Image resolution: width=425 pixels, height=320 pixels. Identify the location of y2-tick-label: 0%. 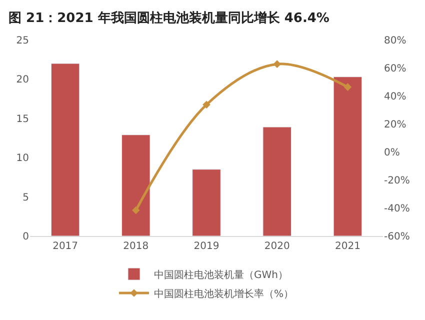
(392, 153).